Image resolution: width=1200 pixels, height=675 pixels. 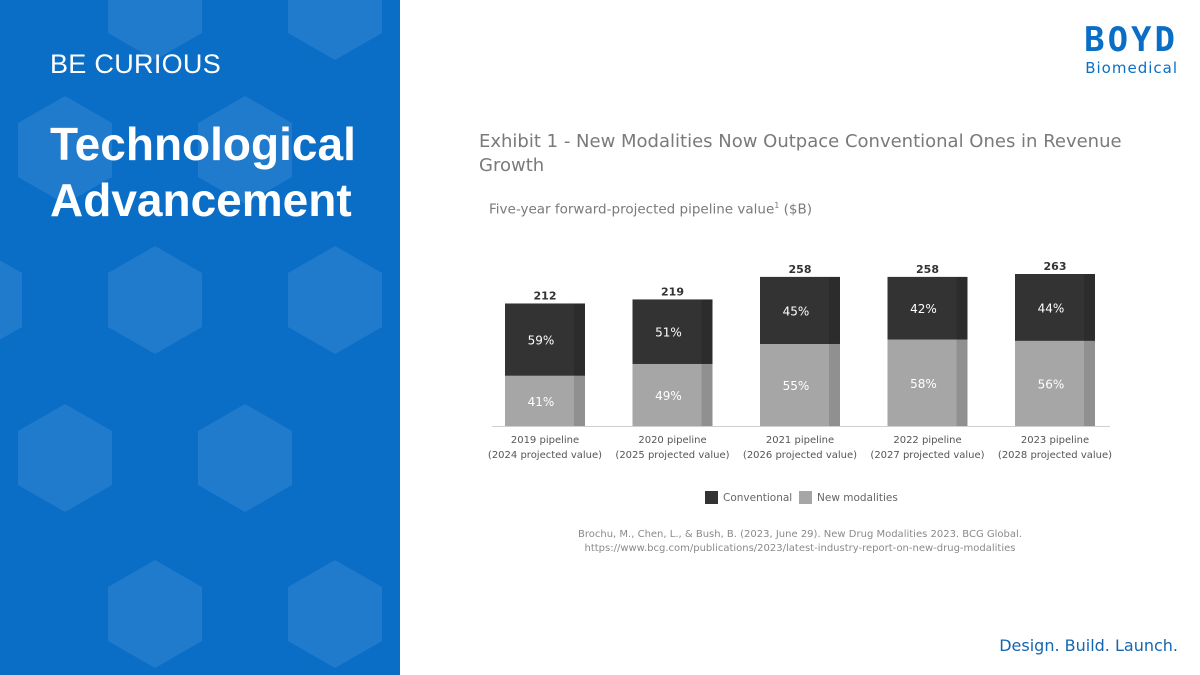 I want to click on slide-title-line-1: Technological, so click(x=203, y=144).